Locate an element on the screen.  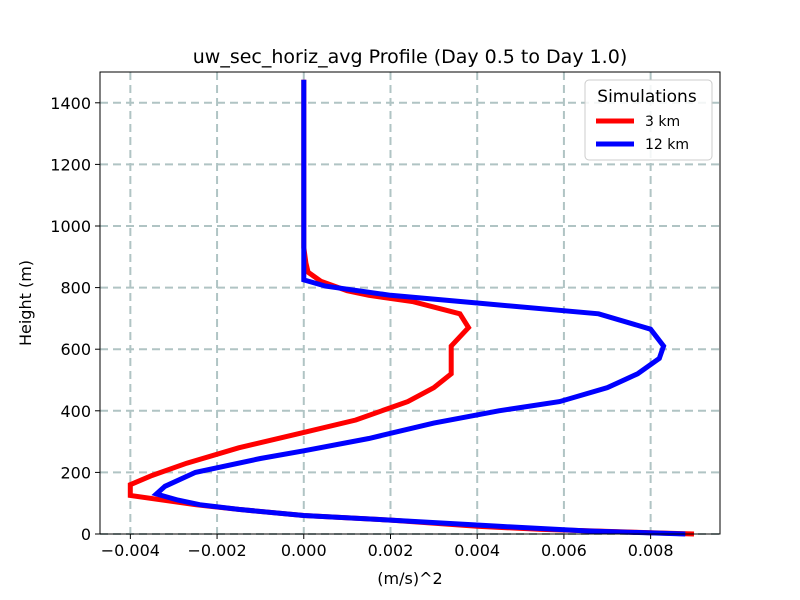
x-tick-label: 0.004 is located at coordinates (477, 550).